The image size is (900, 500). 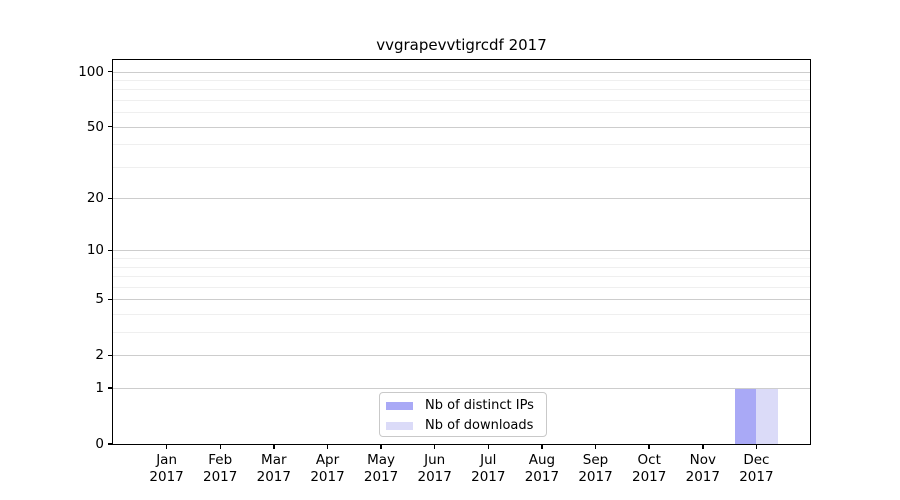 I want to click on x-tick-label: Apr 2017, so click(x=327, y=468).